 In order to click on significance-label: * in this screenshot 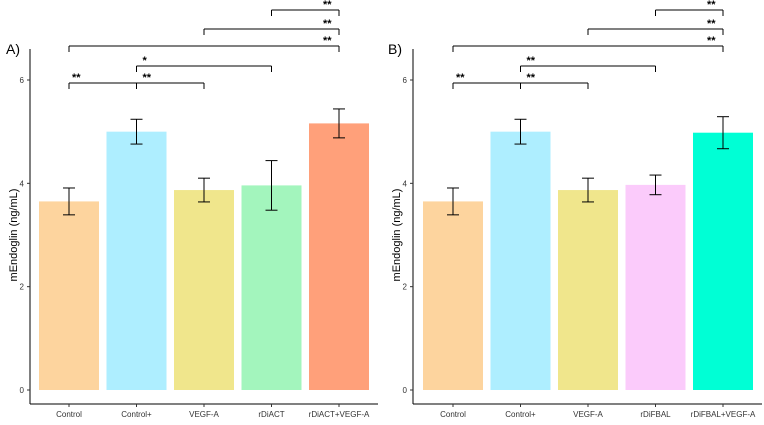, I will do `click(145, 61)`.